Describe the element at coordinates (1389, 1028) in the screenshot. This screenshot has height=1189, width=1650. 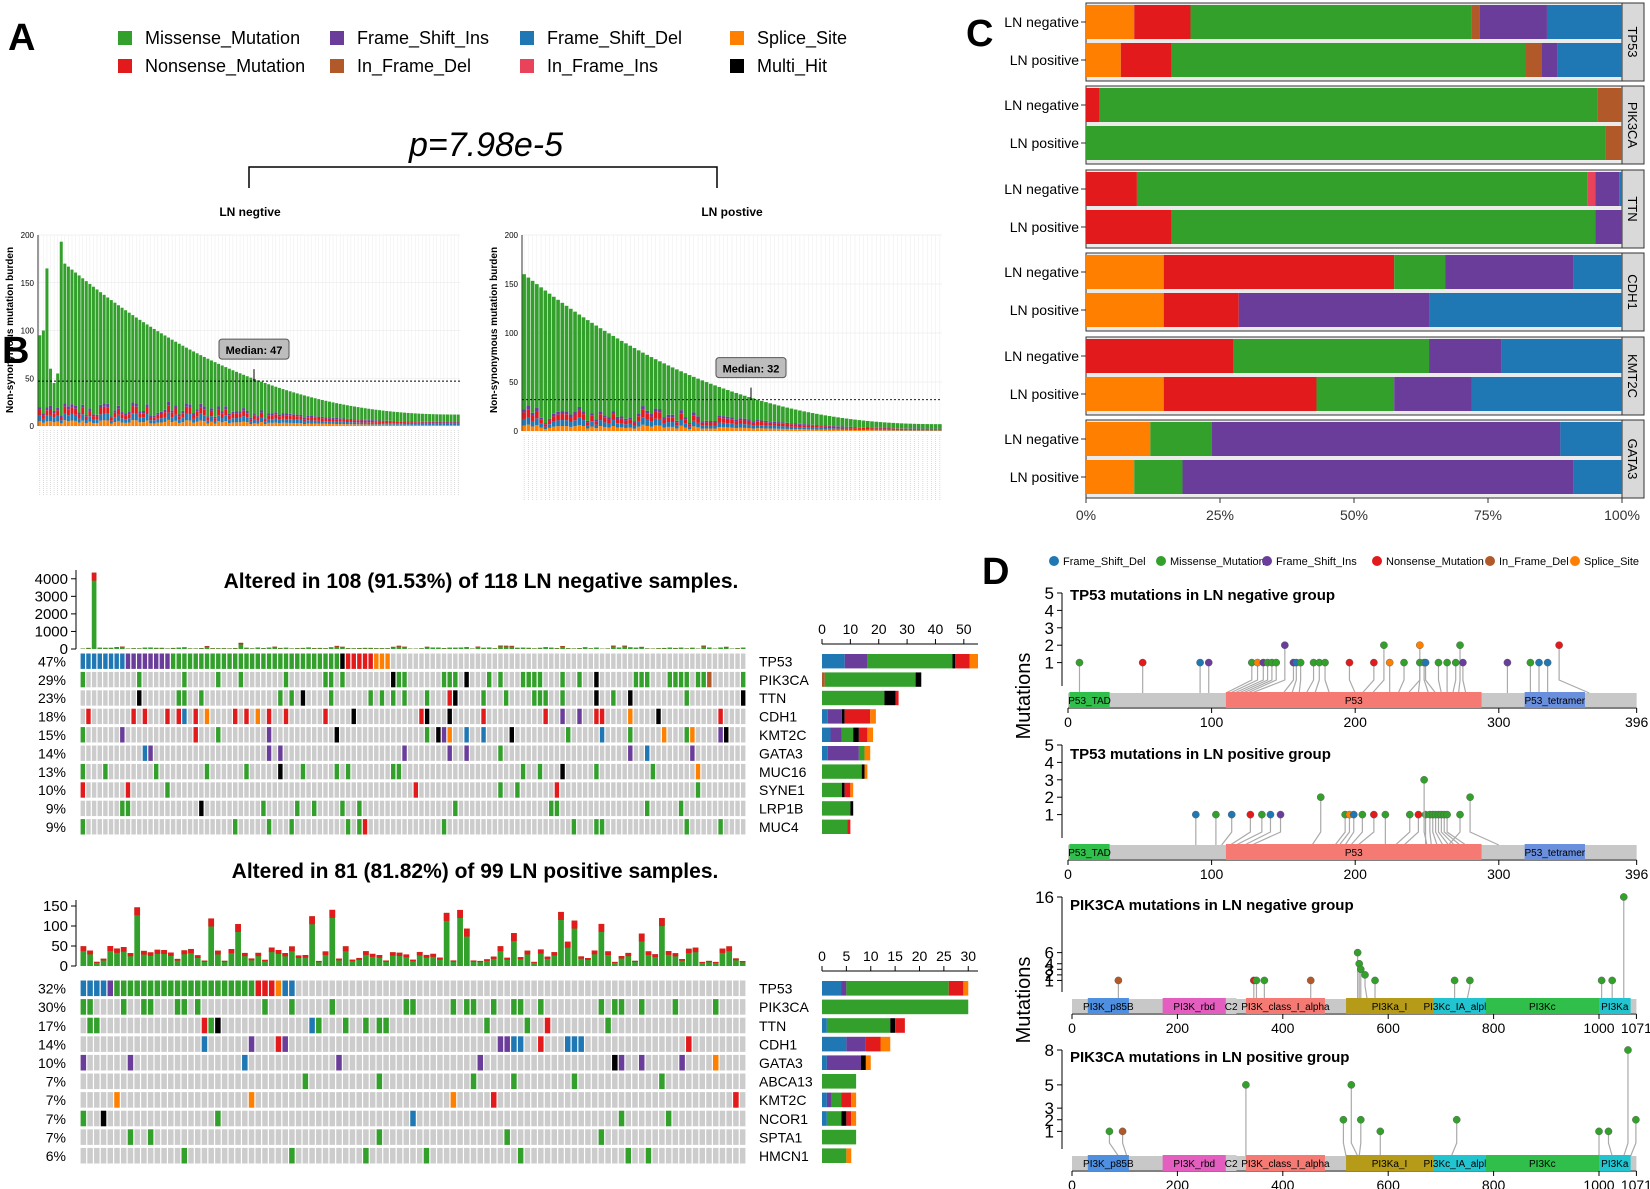
I see `lollipop-x-tick-label: 600` at that location.